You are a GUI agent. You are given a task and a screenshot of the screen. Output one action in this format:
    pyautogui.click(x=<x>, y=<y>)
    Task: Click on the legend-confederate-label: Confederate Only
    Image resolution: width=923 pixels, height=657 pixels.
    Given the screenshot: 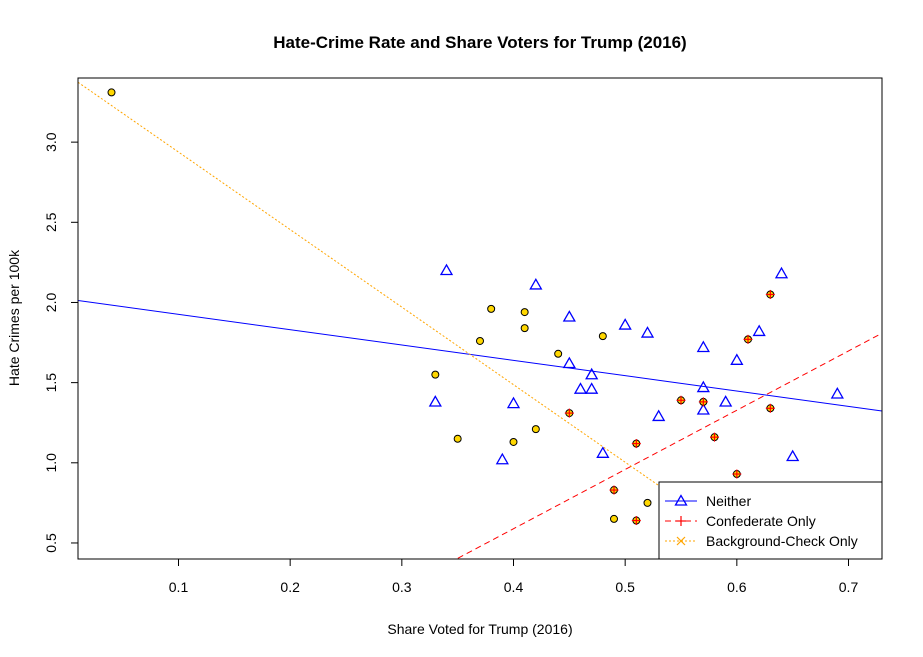 What is the action you would take?
    pyautogui.click(x=761, y=521)
    